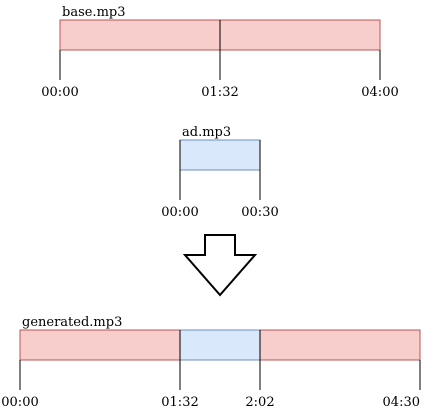  What do you see at coordinates (19, 402) in the screenshot?
I see `generated-tick-label-start: 00:00` at bounding box center [19, 402].